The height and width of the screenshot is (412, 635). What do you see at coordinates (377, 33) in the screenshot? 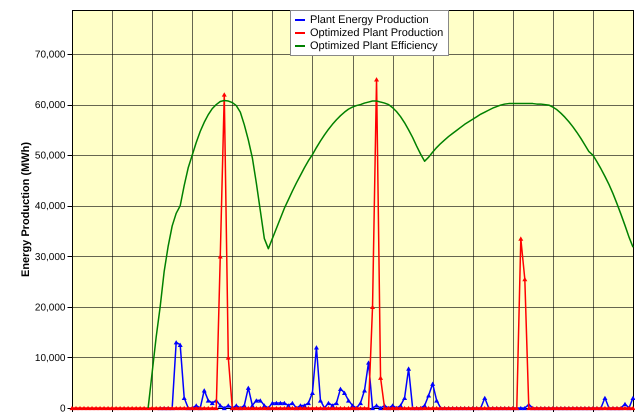
I see `legend-label: Optimized Plant Production` at bounding box center [377, 33].